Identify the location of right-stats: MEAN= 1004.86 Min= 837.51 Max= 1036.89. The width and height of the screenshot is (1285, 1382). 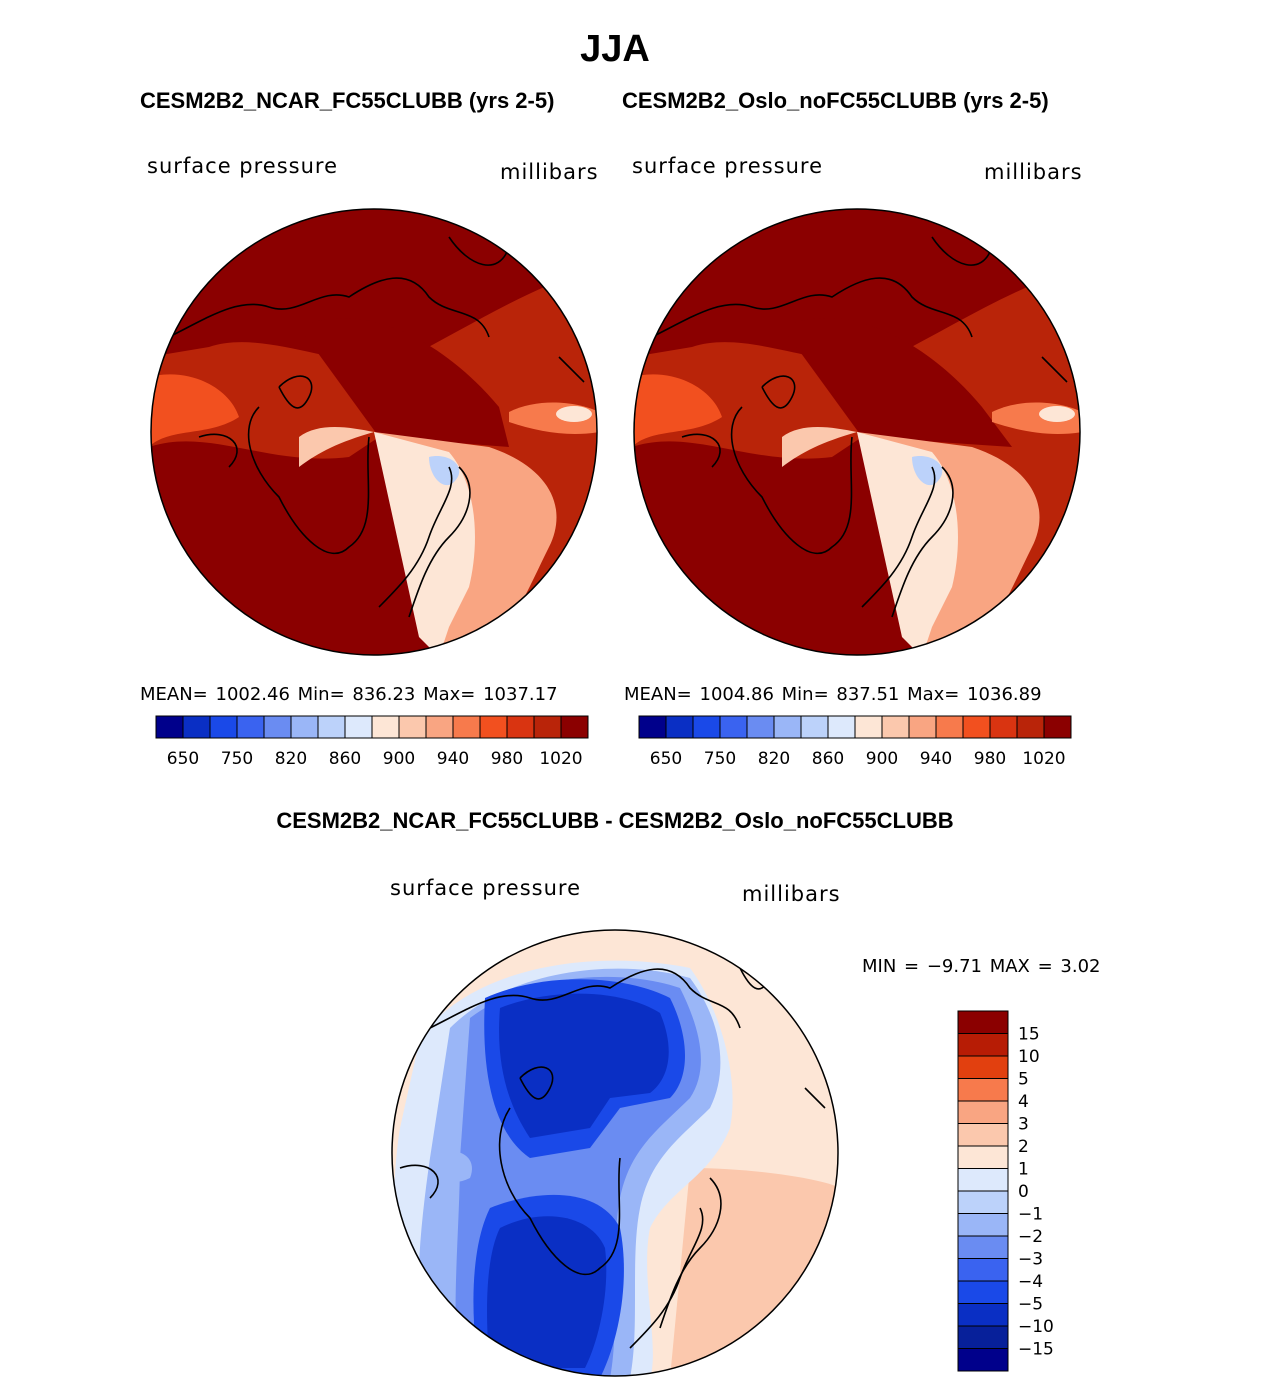
(833, 694).